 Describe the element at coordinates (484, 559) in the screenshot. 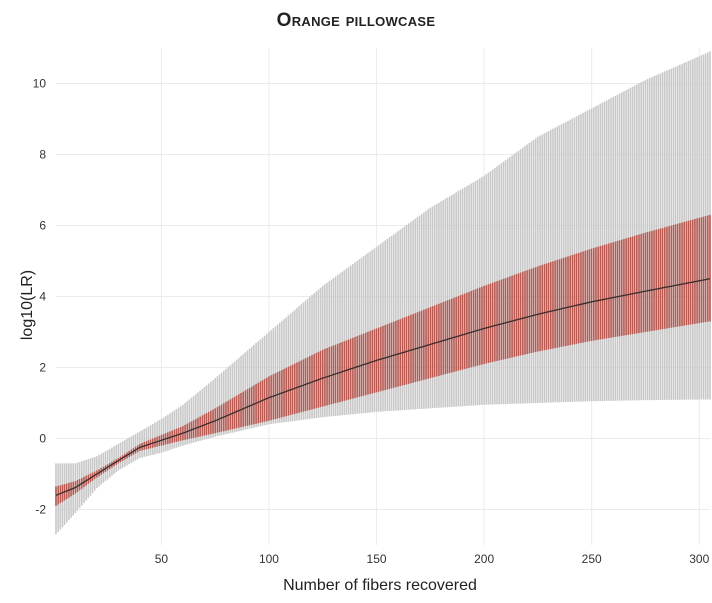

I see `x-tick-label: 200` at that location.